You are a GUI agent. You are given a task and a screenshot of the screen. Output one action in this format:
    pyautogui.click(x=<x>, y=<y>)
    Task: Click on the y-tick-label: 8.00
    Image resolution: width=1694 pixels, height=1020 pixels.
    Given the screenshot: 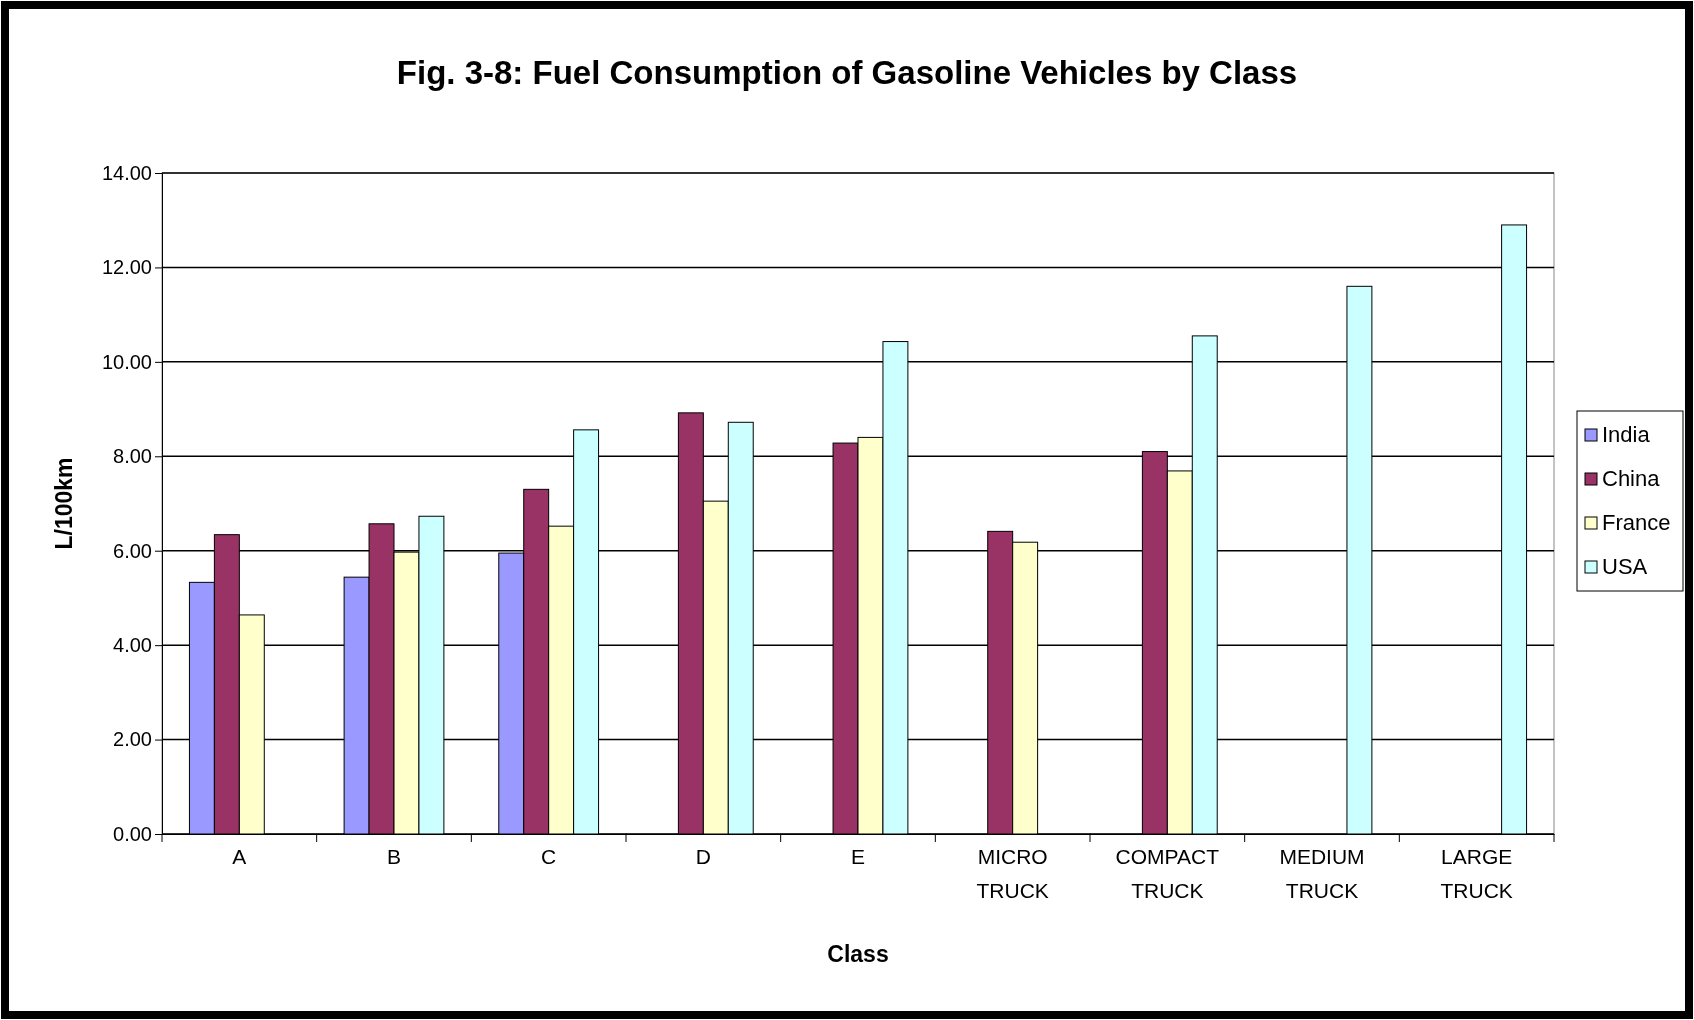 What is the action you would take?
    pyautogui.click(x=132, y=456)
    